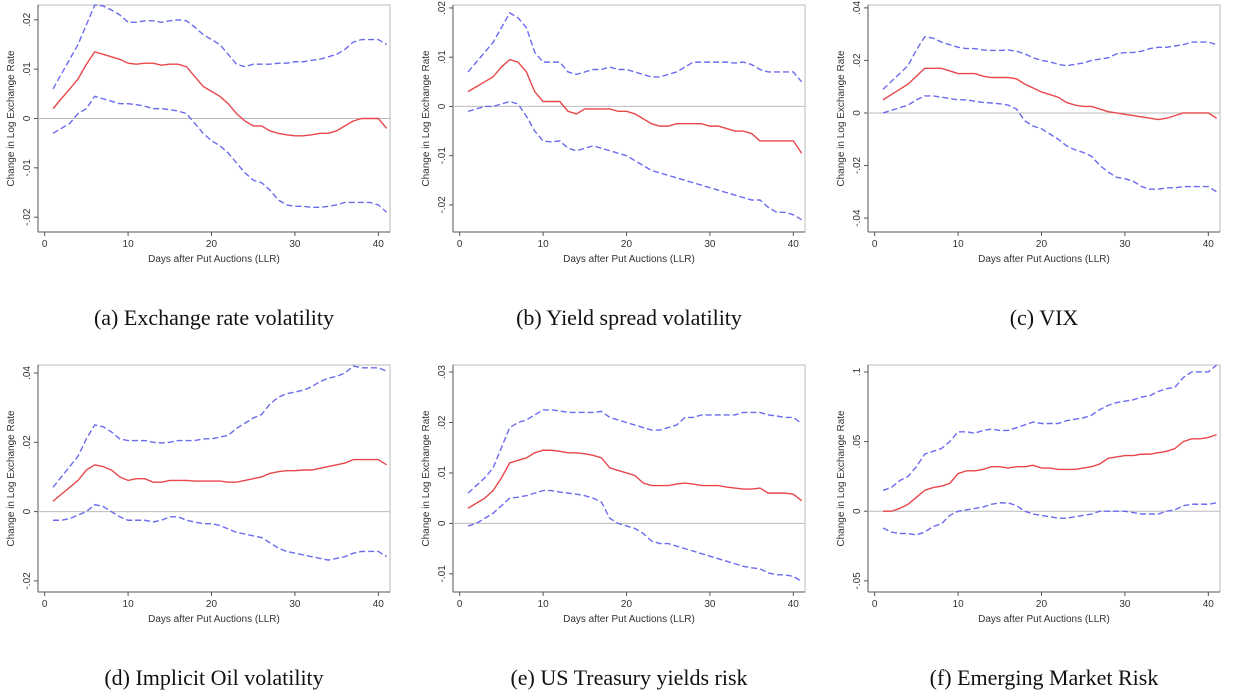 The height and width of the screenshot is (698, 1235). What do you see at coordinates (857, 371) in the screenshot?
I see `y-tick-label: .1` at bounding box center [857, 371].